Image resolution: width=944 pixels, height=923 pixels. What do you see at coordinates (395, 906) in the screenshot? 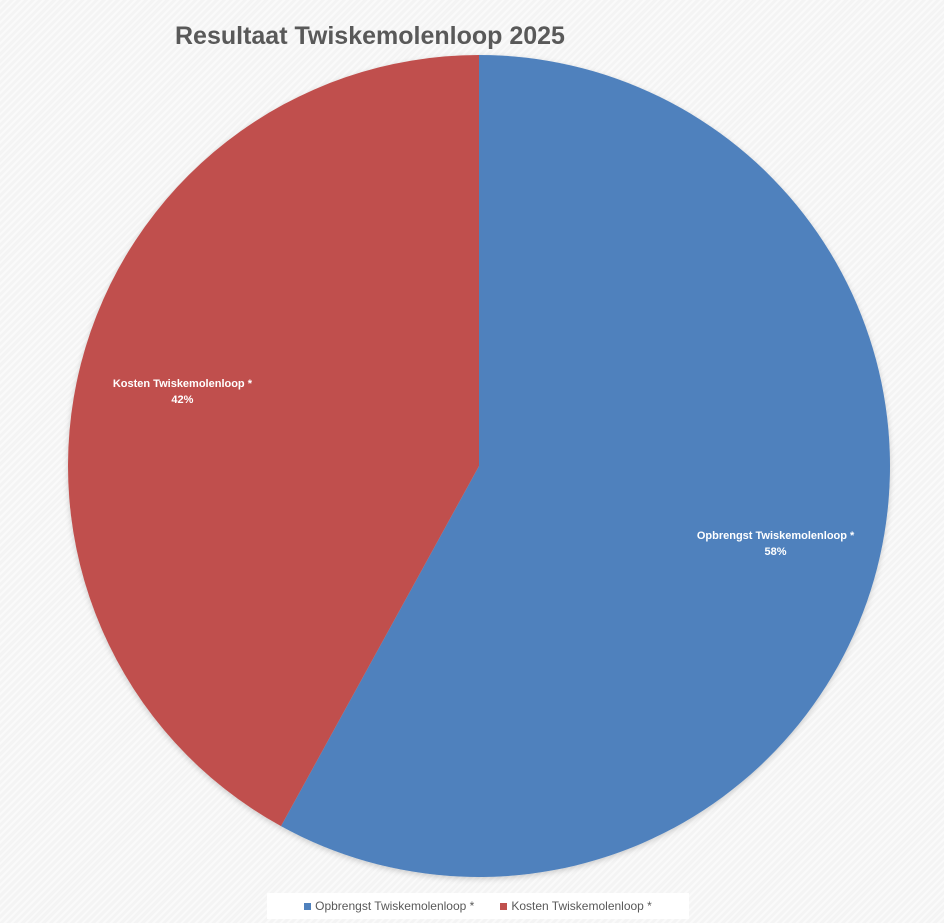
I see `legend-label-opbrengst: Opbrengst Twiskemolenloop *` at bounding box center [395, 906].